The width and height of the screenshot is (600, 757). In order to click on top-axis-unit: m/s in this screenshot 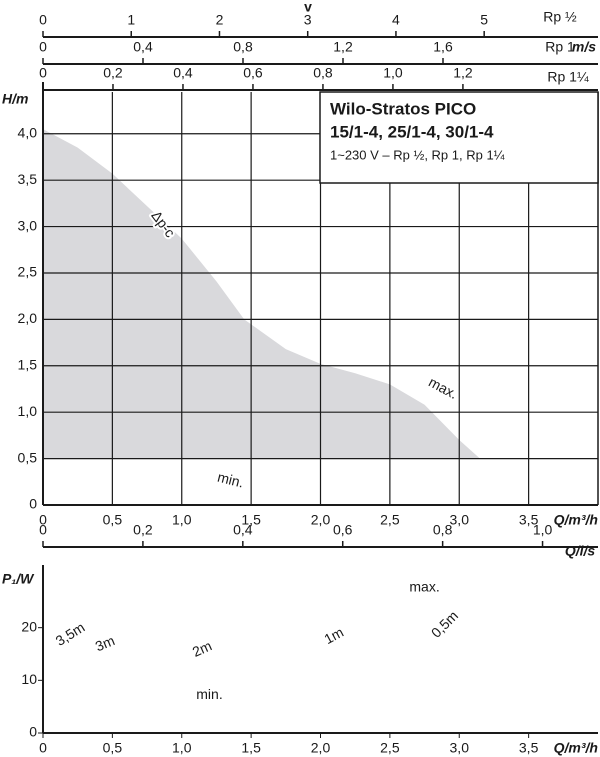, I will do `click(584, 47)`.